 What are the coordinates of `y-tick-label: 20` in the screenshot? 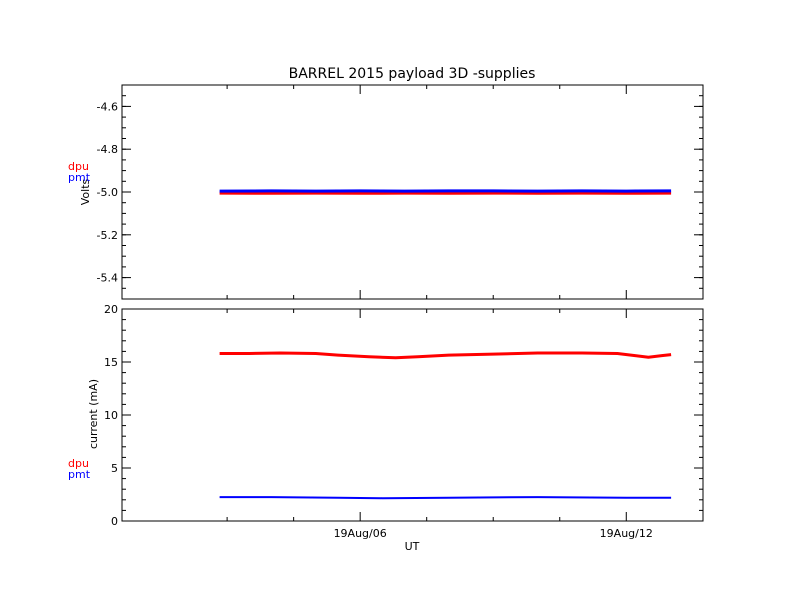 It's located at (111, 309).